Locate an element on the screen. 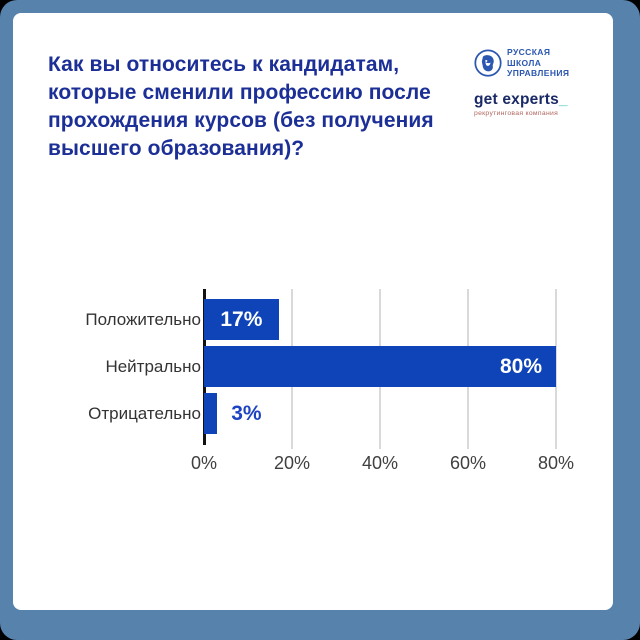 This screenshot has width=640, height=640. get-experts-logo: get experts_ рекрутинговая компания is located at coordinates (534, 104).